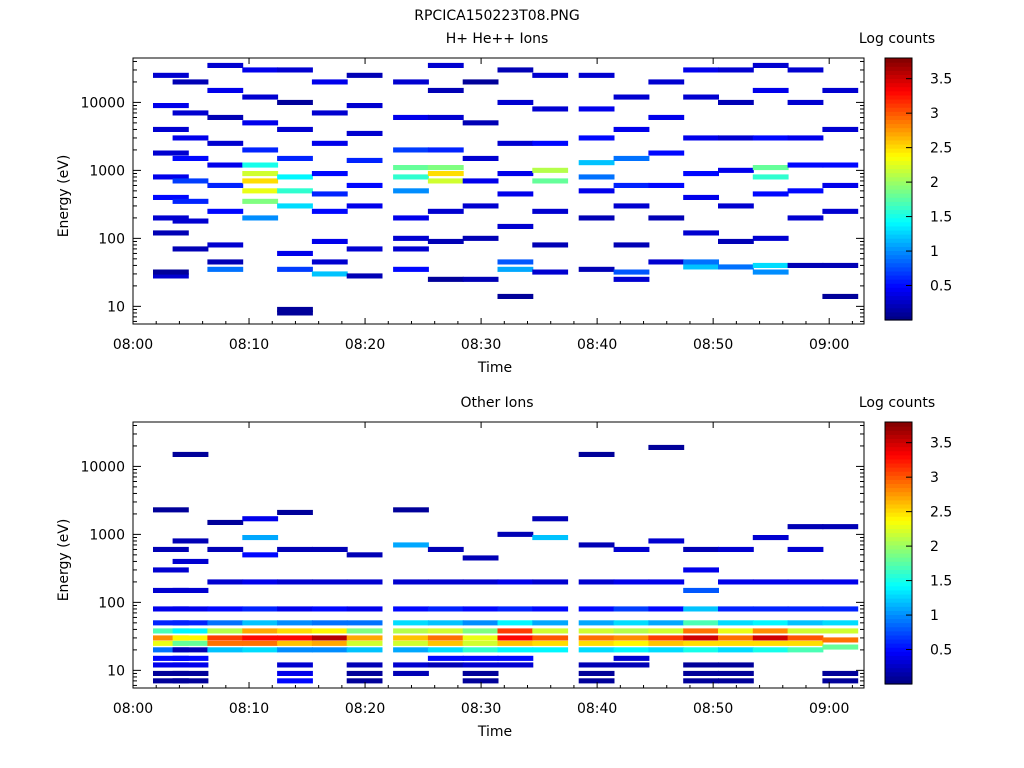 The width and height of the screenshot is (1024, 768). Describe the element at coordinates (829, 709) in the screenshot. I see `x-tick-label: 09:00` at that location.